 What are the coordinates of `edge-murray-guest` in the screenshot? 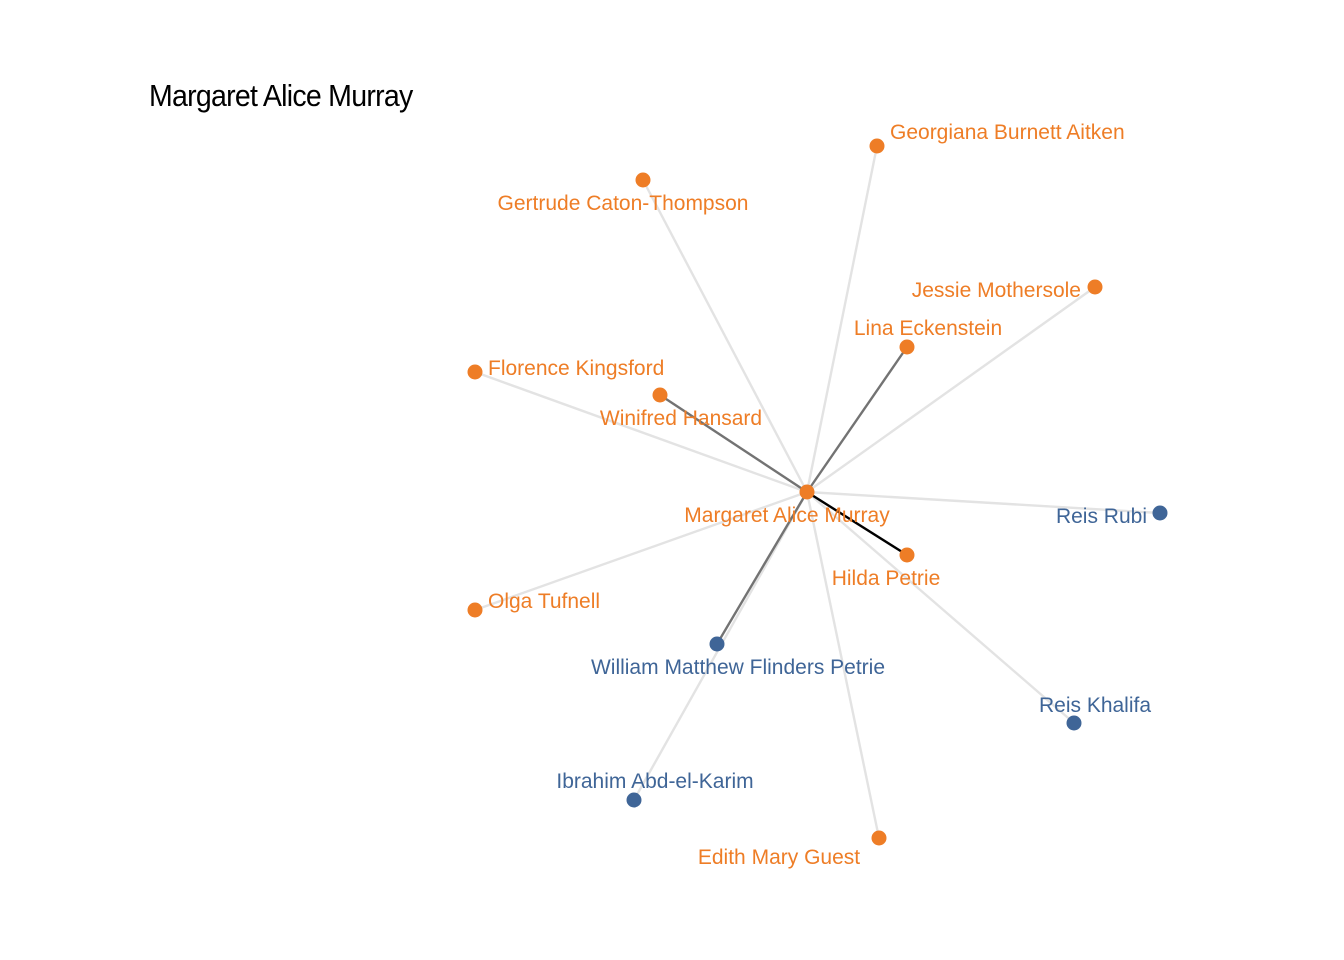 It's located at (843, 665).